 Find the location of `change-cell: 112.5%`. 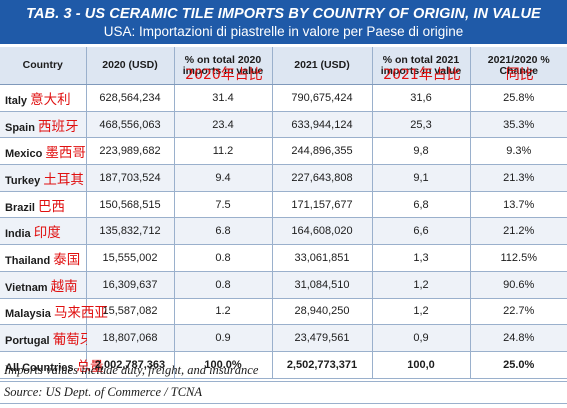

change-cell: 112.5% is located at coordinates (518, 258).